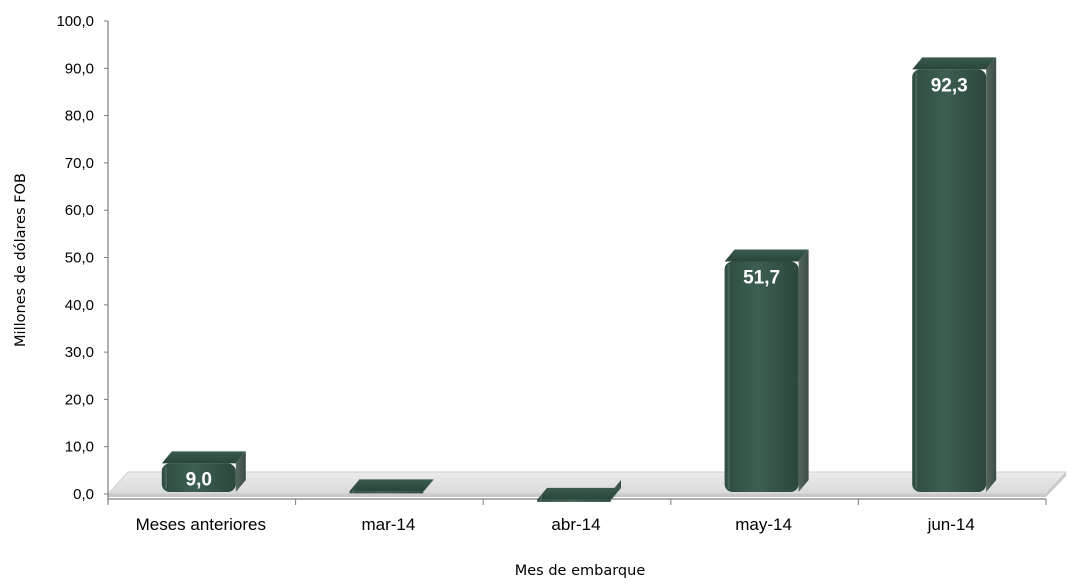 The width and height of the screenshot is (1067, 583). I want to click on x-axis-category-labels: Meses anteriores mar-14 abr-14 may-14 jun-14, so click(555, 524).